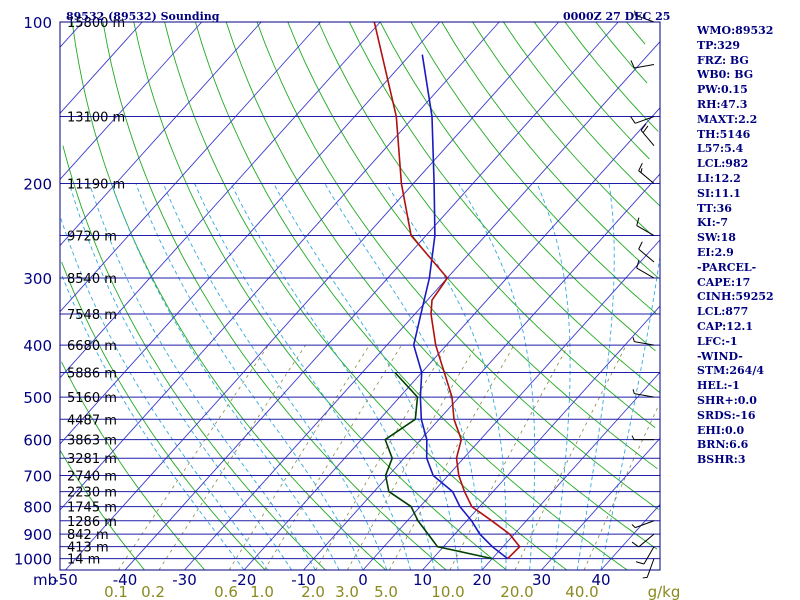 The width and height of the screenshot is (800, 600). What do you see at coordinates (717, 341) in the screenshot?
I see `stat-item: LFC:-1` at bounding box center [717, 341].